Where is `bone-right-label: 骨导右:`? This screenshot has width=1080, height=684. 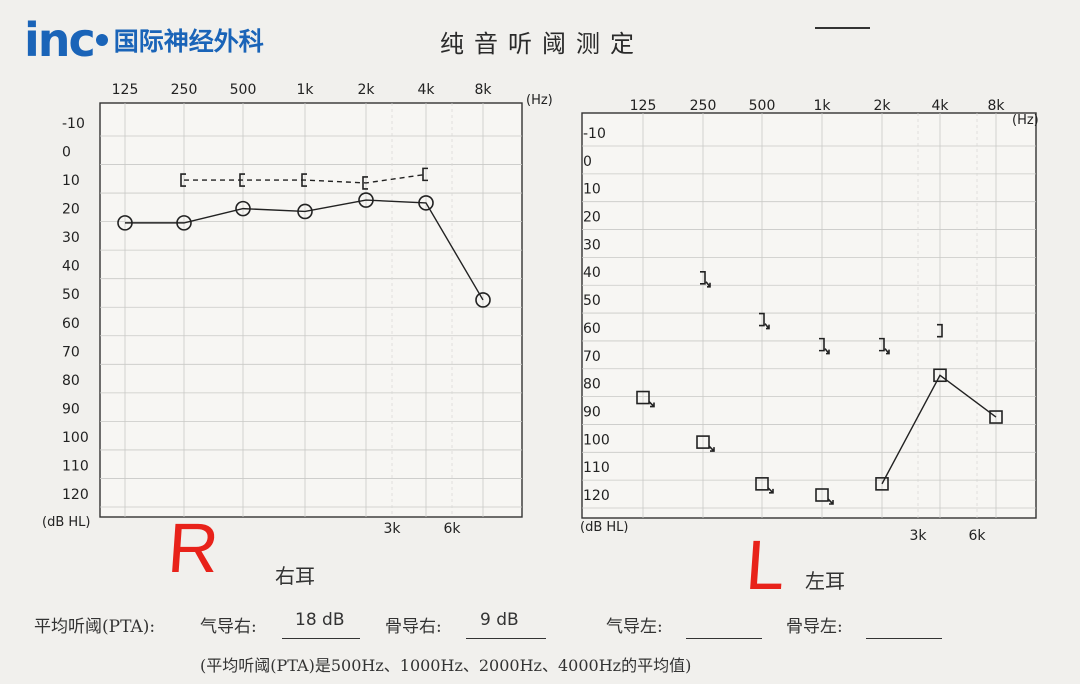 bone-right-label: 骨导右: is located at coordinates (413, 627).